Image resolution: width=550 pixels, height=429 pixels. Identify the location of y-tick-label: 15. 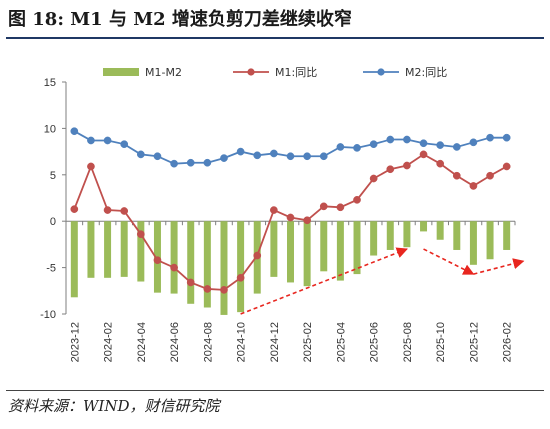
(50, 83).